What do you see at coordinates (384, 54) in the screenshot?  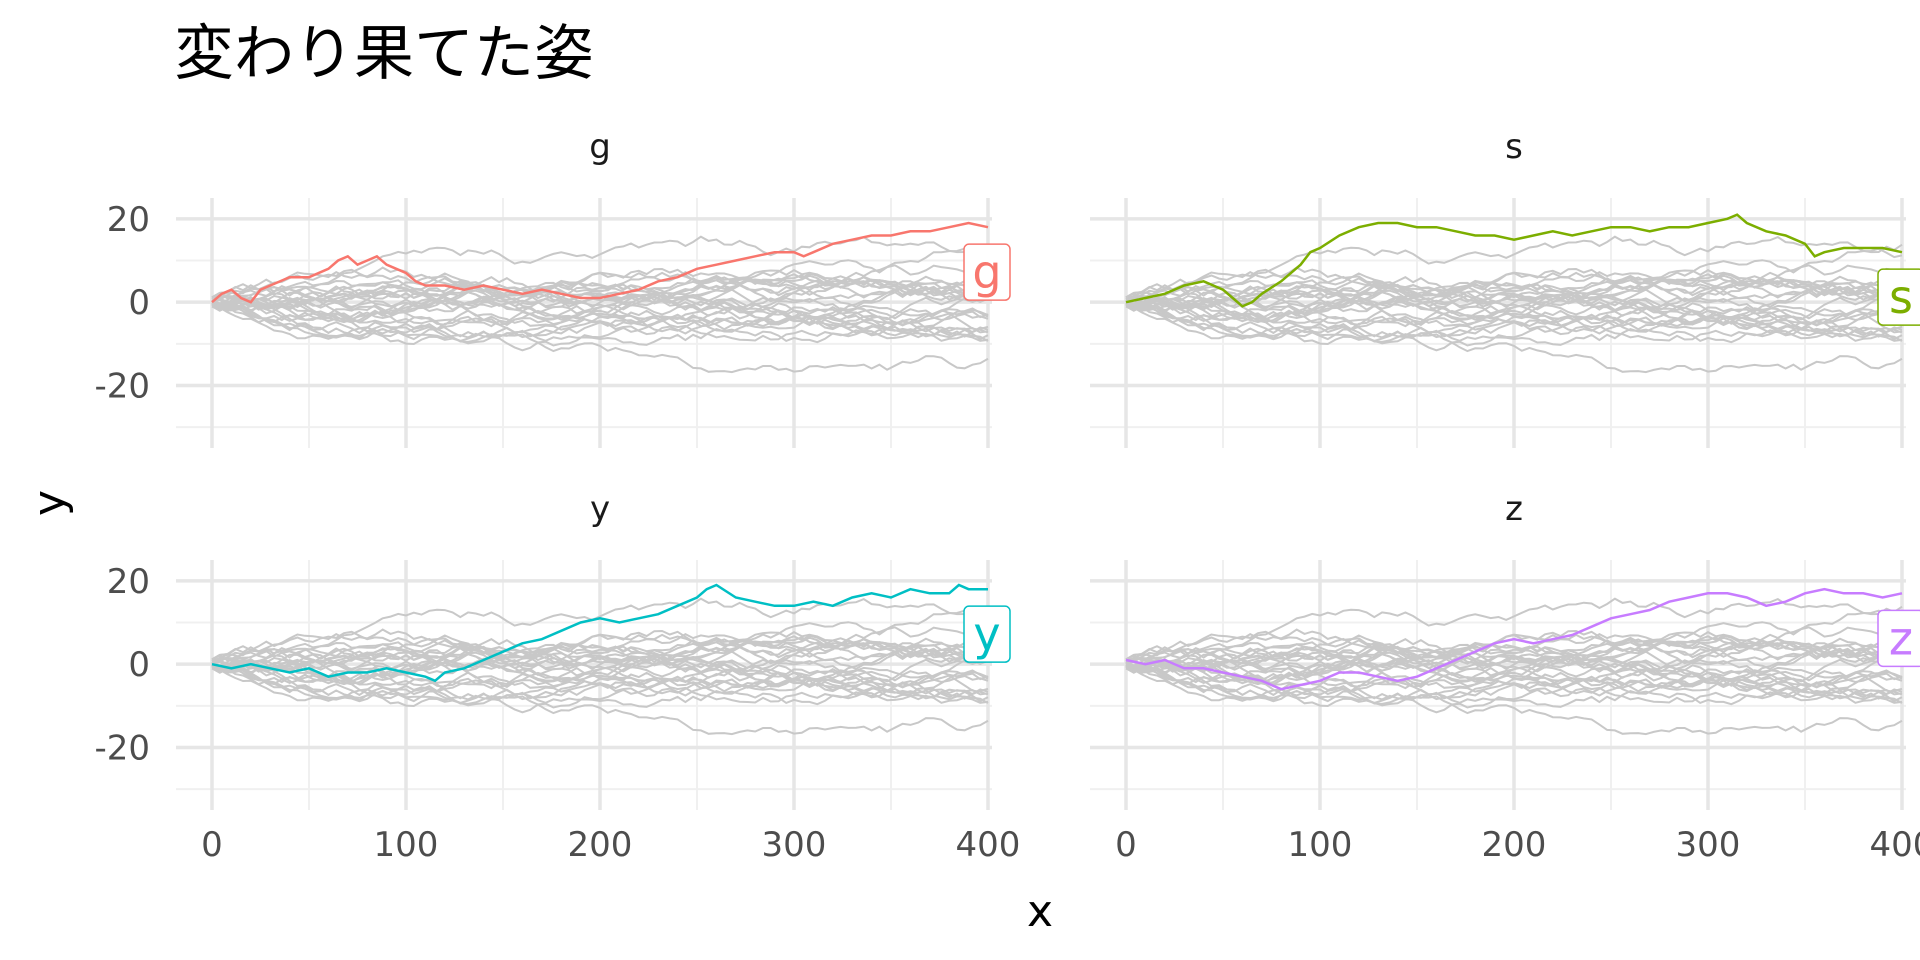 I see `chart-title: 変わり果てた姿` at bounding box center [384, 54].